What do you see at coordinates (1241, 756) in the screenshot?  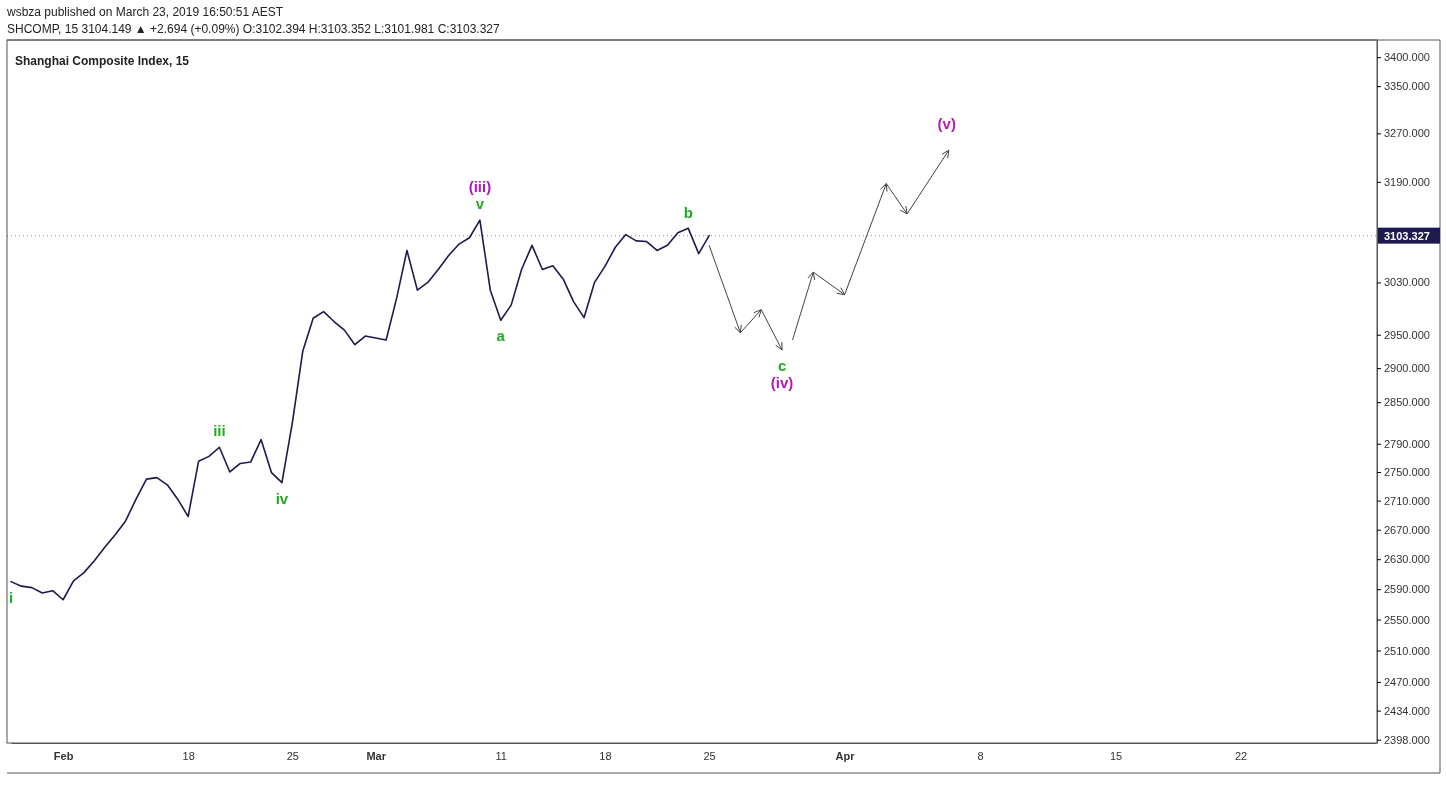 I see `x-tick-label: 22` at bounding box center [1241, 756].